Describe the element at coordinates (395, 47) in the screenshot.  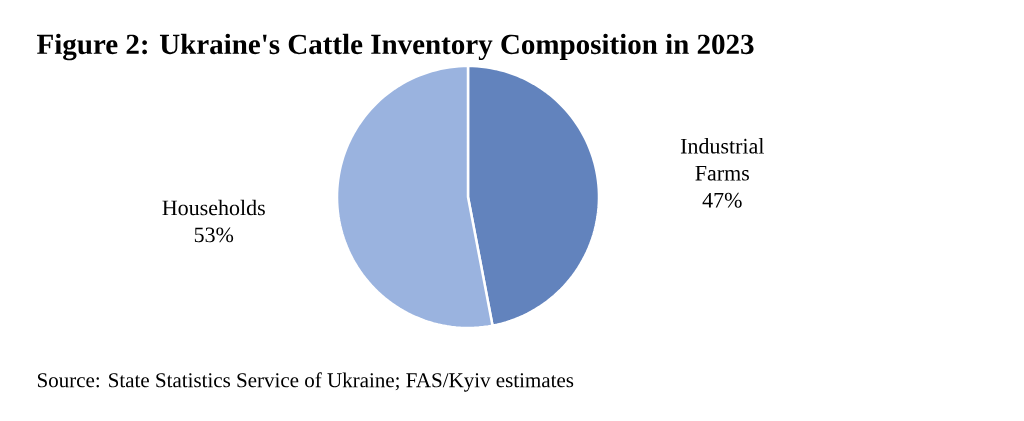
I see `chart-title: Figure 2: Ukraine's Cattle Inventory Composition in 2023` at that location.